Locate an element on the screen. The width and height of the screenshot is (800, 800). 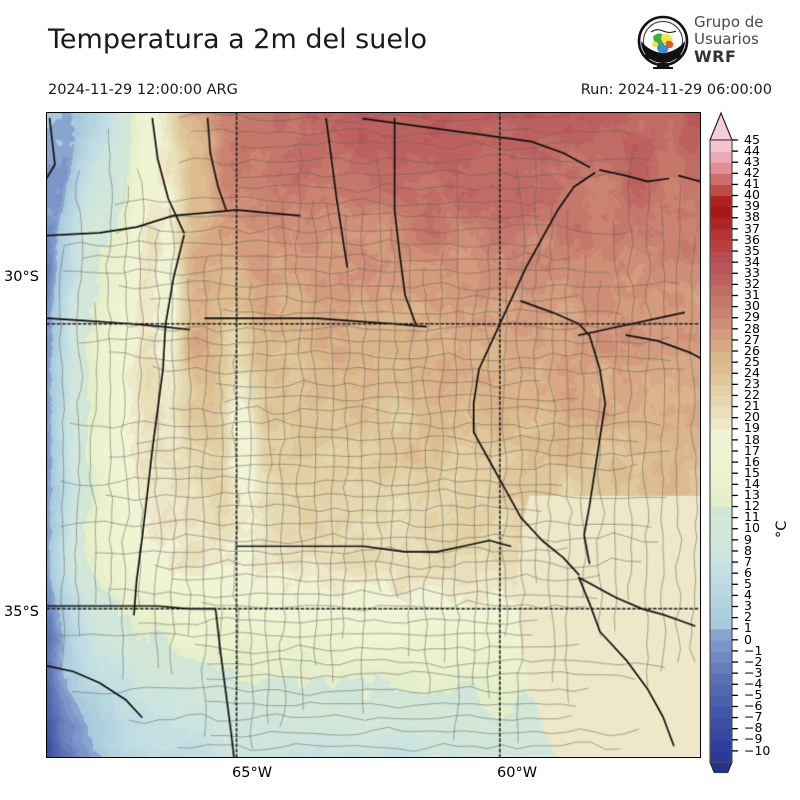
colorbar-tick: 16 is located at coordinates (752, 461).